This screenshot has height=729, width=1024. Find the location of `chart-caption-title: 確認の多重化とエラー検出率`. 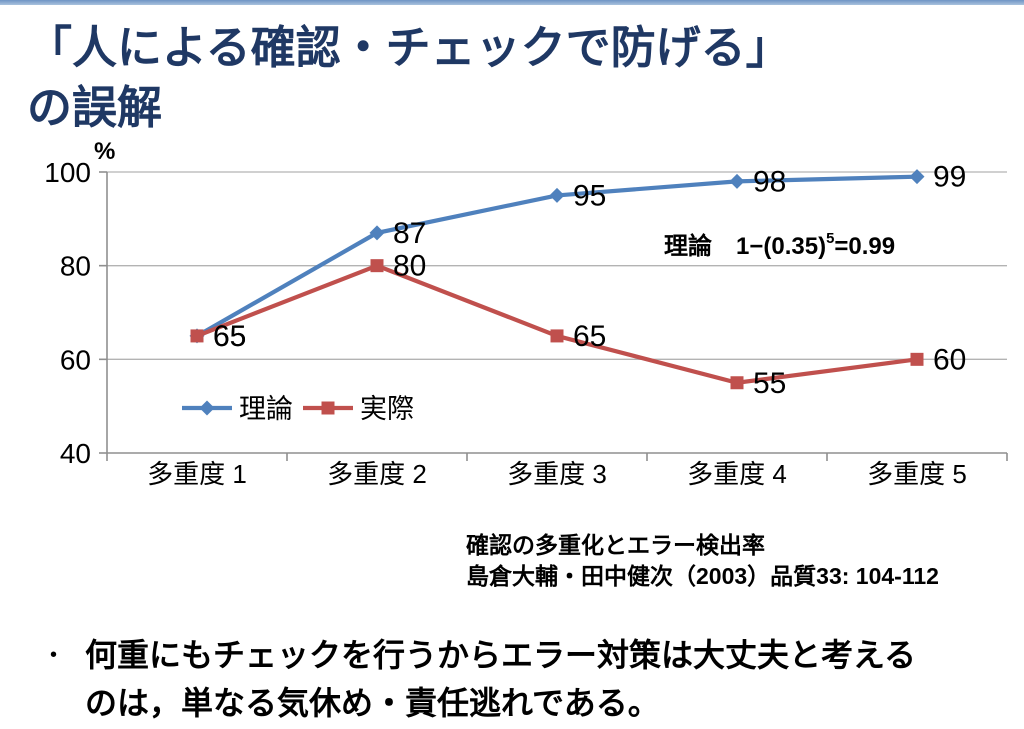

chart-caption-title: 確認の多重化とエラー検出率 is located at coordinates (615, 545).